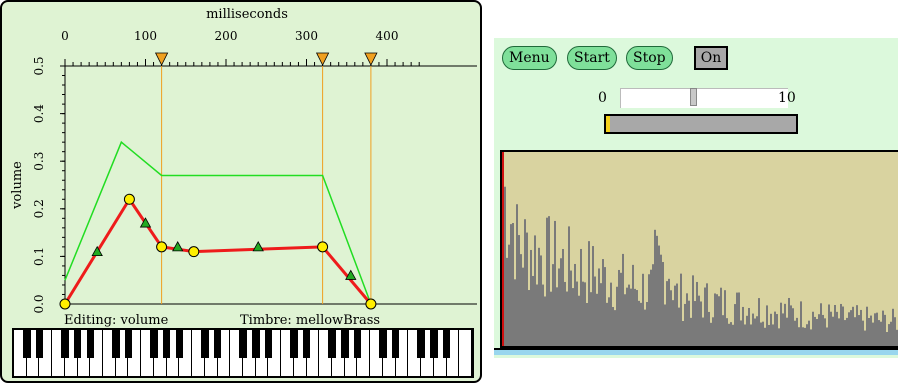 Image resolution: width=898 pixels, height=385 pixels. Describe the element at coordinates (226, 36) in the screenshot. I see `x-tick-label: 200` at that location.